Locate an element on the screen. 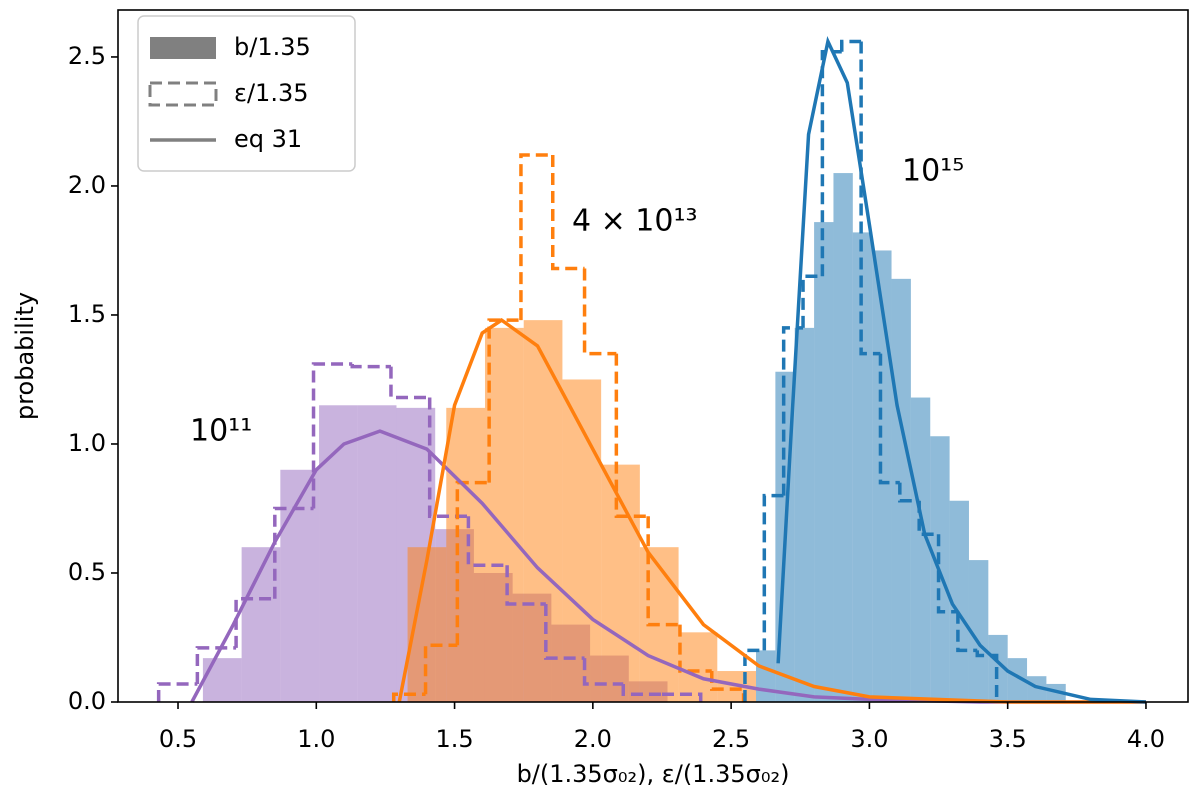  annotation: 4 × 10¹³ is located at coordinates (635, 221).